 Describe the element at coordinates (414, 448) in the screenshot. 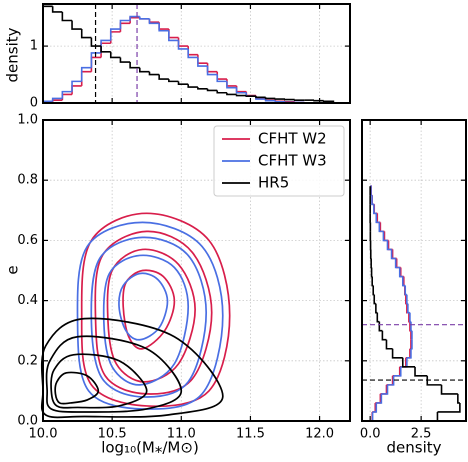

I see `right-x-label: density` at that location.